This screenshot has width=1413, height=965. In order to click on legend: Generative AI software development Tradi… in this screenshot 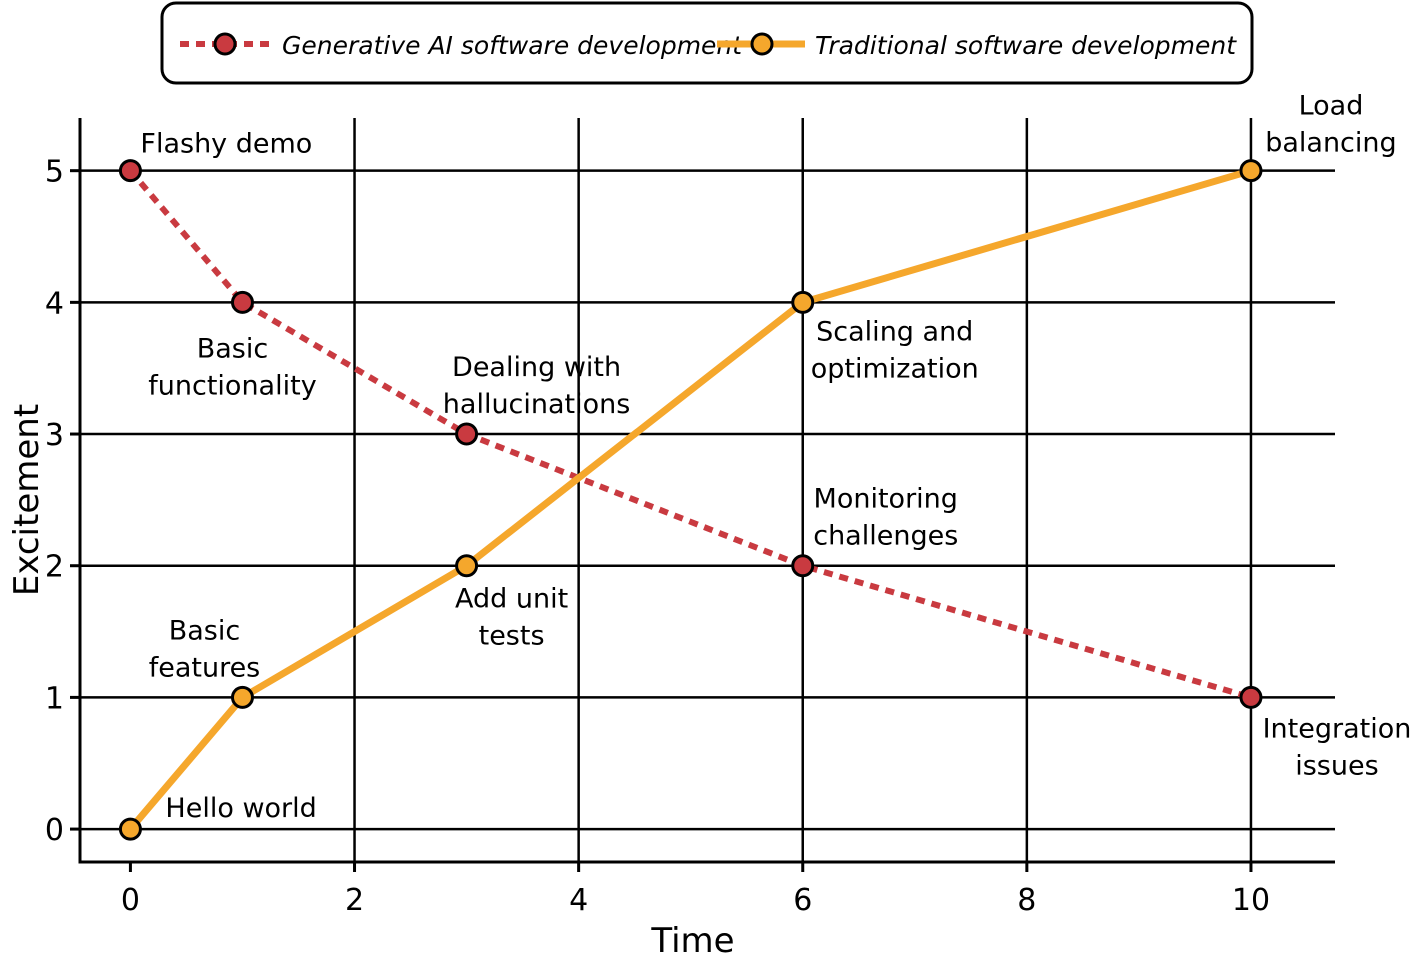, I will do `click(707, 43)`.